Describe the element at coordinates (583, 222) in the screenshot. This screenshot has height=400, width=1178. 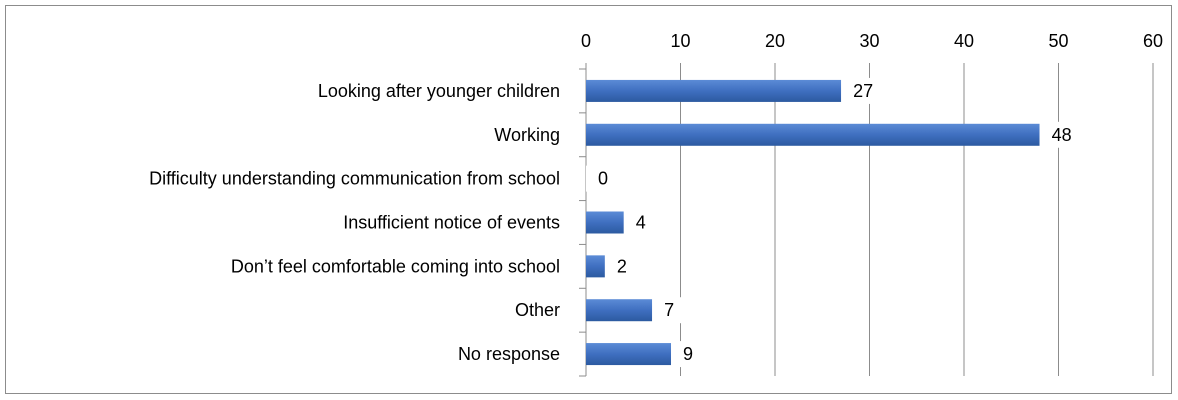
I see `category-axis` at that location.